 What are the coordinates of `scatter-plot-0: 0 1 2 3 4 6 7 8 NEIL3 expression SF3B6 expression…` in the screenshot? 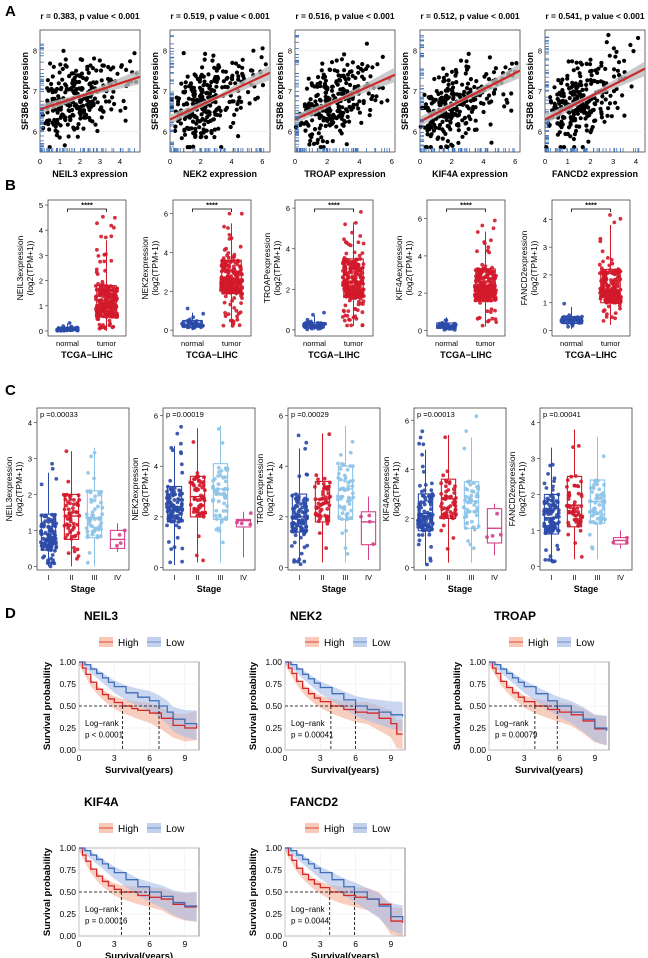 It's located at (80, 95).